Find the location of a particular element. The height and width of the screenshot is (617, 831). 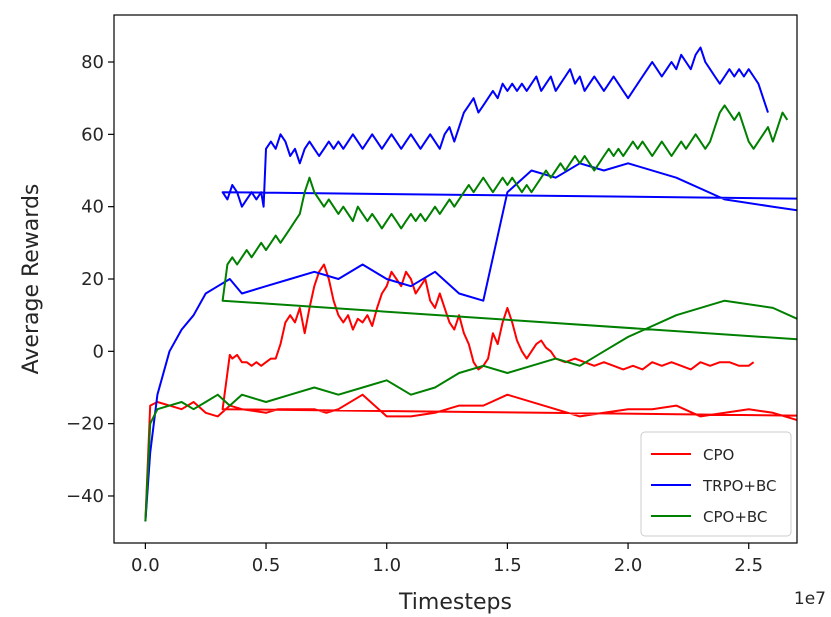

y-tick-label: 0 is located at coordinates (98, 351).